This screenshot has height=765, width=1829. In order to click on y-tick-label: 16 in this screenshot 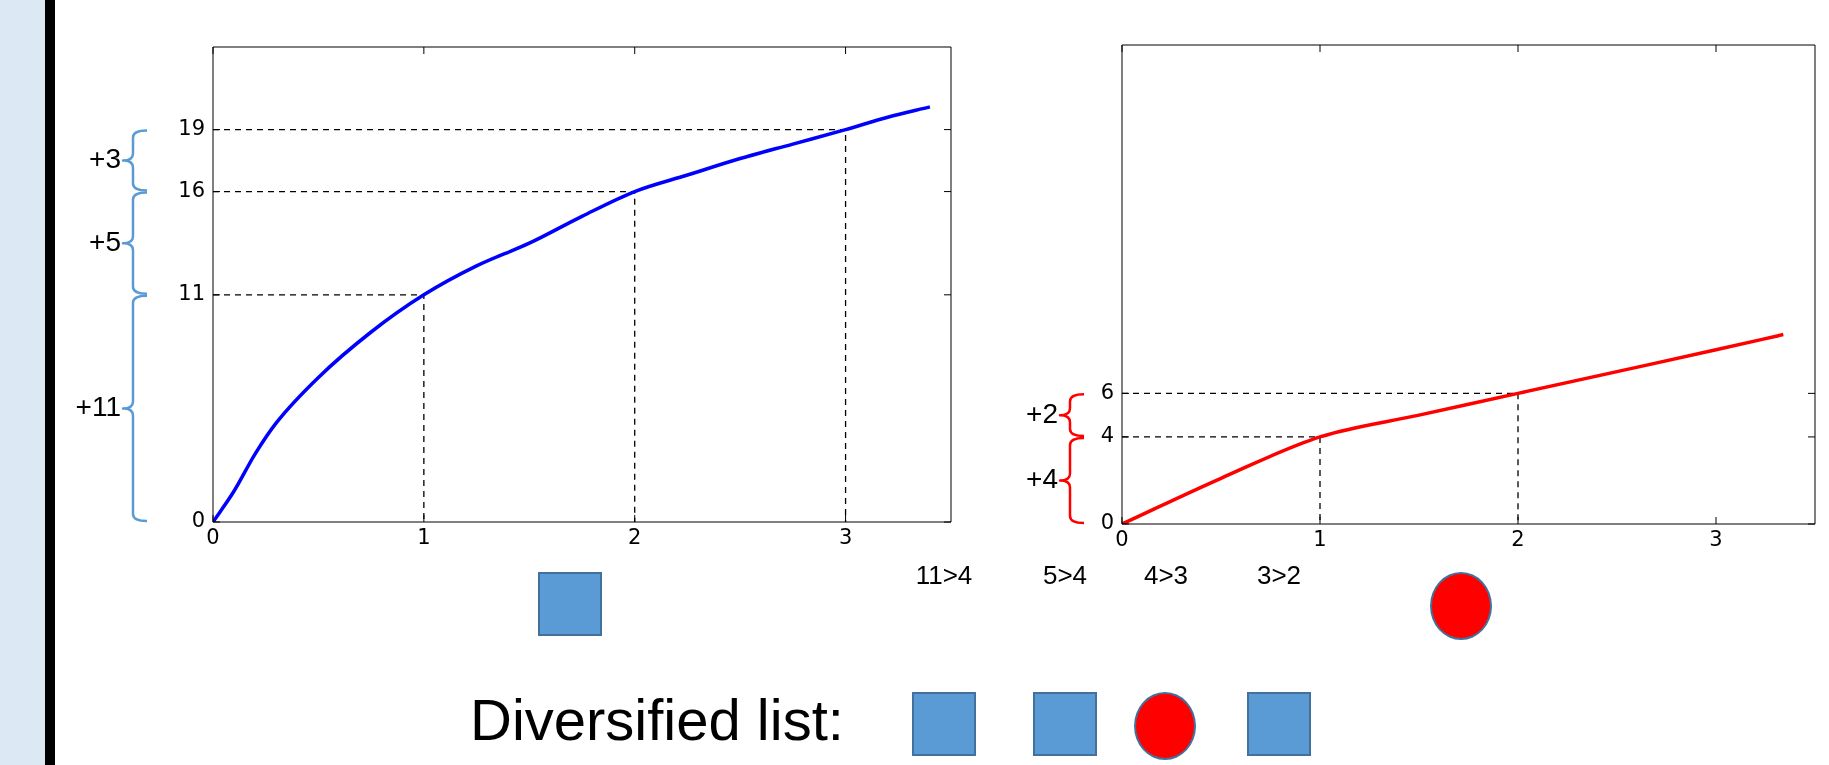, I will do `click(191, 190)`.